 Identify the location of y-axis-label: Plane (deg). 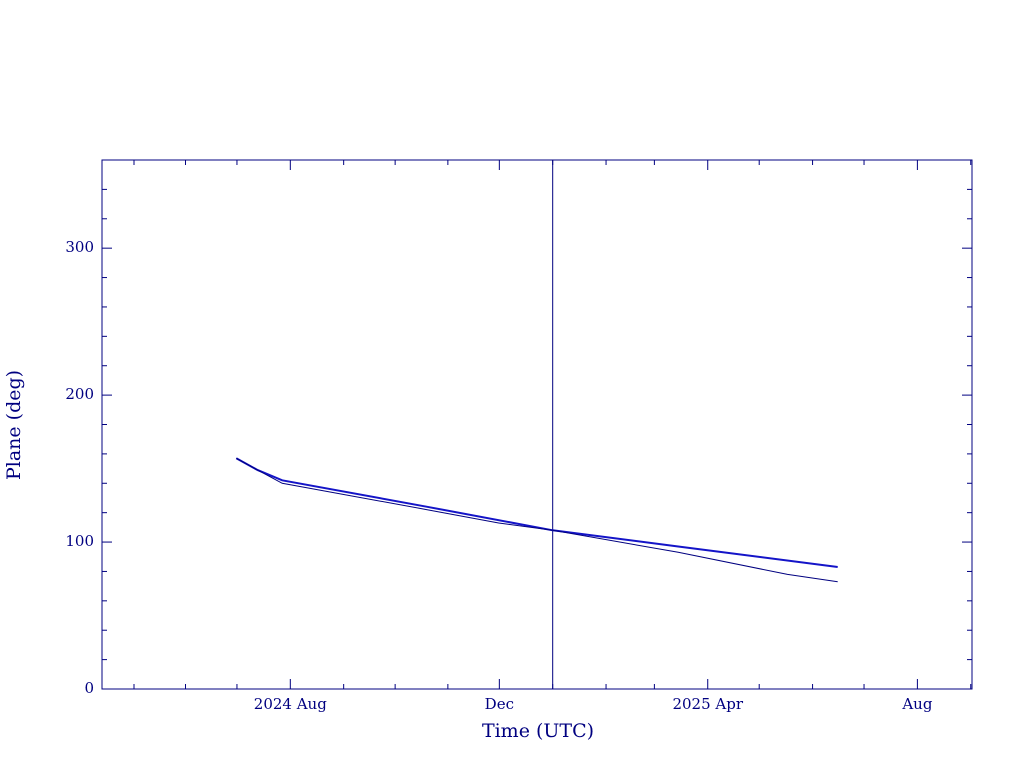
(14, 425).